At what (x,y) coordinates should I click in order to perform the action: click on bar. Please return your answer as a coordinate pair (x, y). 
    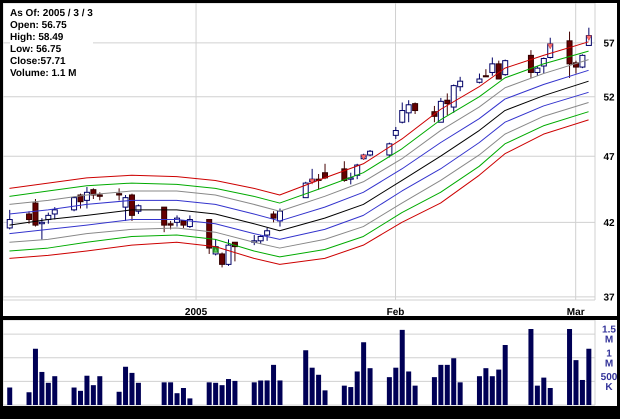
    Looking at the image, I should click on (9, 396).